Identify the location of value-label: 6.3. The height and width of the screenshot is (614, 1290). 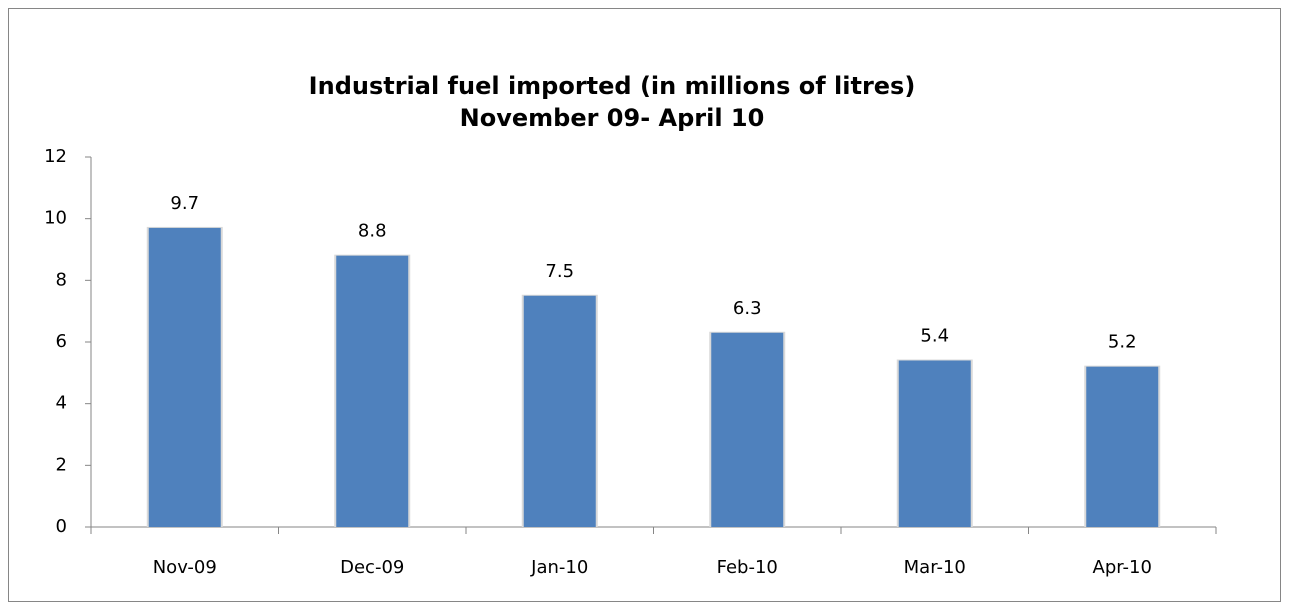
(747, 308).